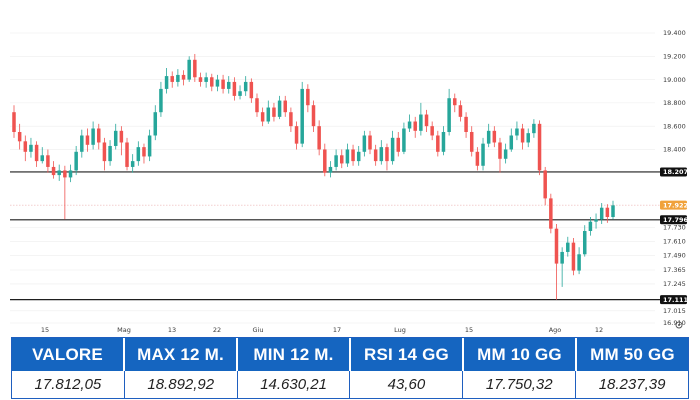 The height and width of the screenshot is (400, 700). I want to click on y-tick-label: 18.400, so click(674, 150).